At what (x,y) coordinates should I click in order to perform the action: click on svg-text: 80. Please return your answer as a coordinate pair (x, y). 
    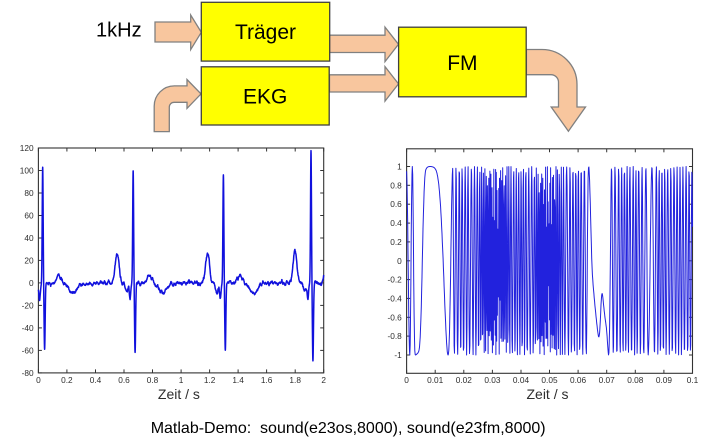
    Looking at the image, I should click on (29, 193).